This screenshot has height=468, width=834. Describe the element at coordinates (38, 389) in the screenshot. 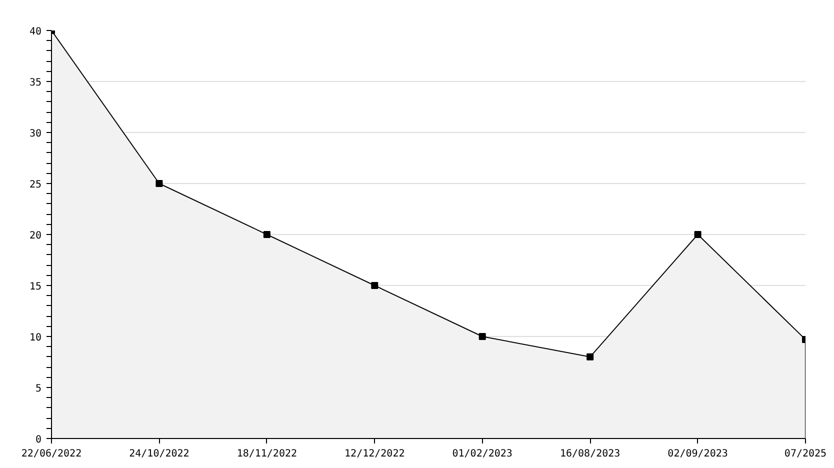

I see `y-tick-label: 5` at that location.